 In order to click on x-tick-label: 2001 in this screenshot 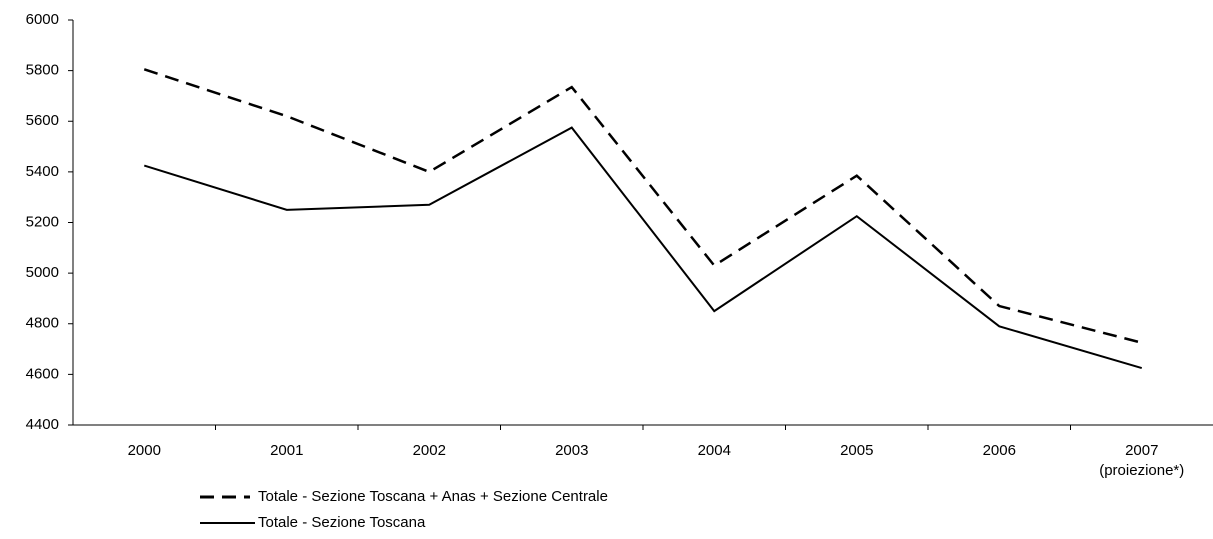, I will do `click(287, 450)`.